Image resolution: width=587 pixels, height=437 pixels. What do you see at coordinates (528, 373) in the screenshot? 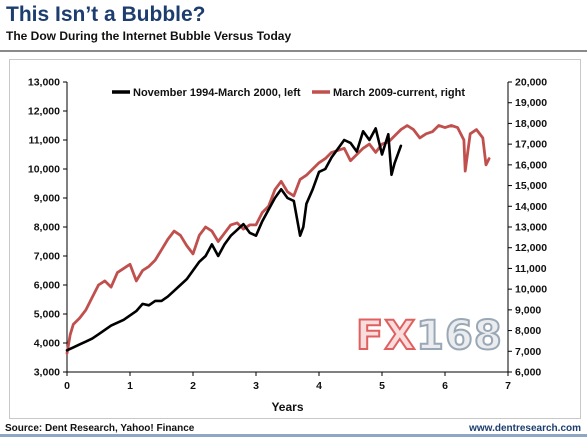
I see `y-right-tick-label: 6,000` at bounding box center [528, 373].